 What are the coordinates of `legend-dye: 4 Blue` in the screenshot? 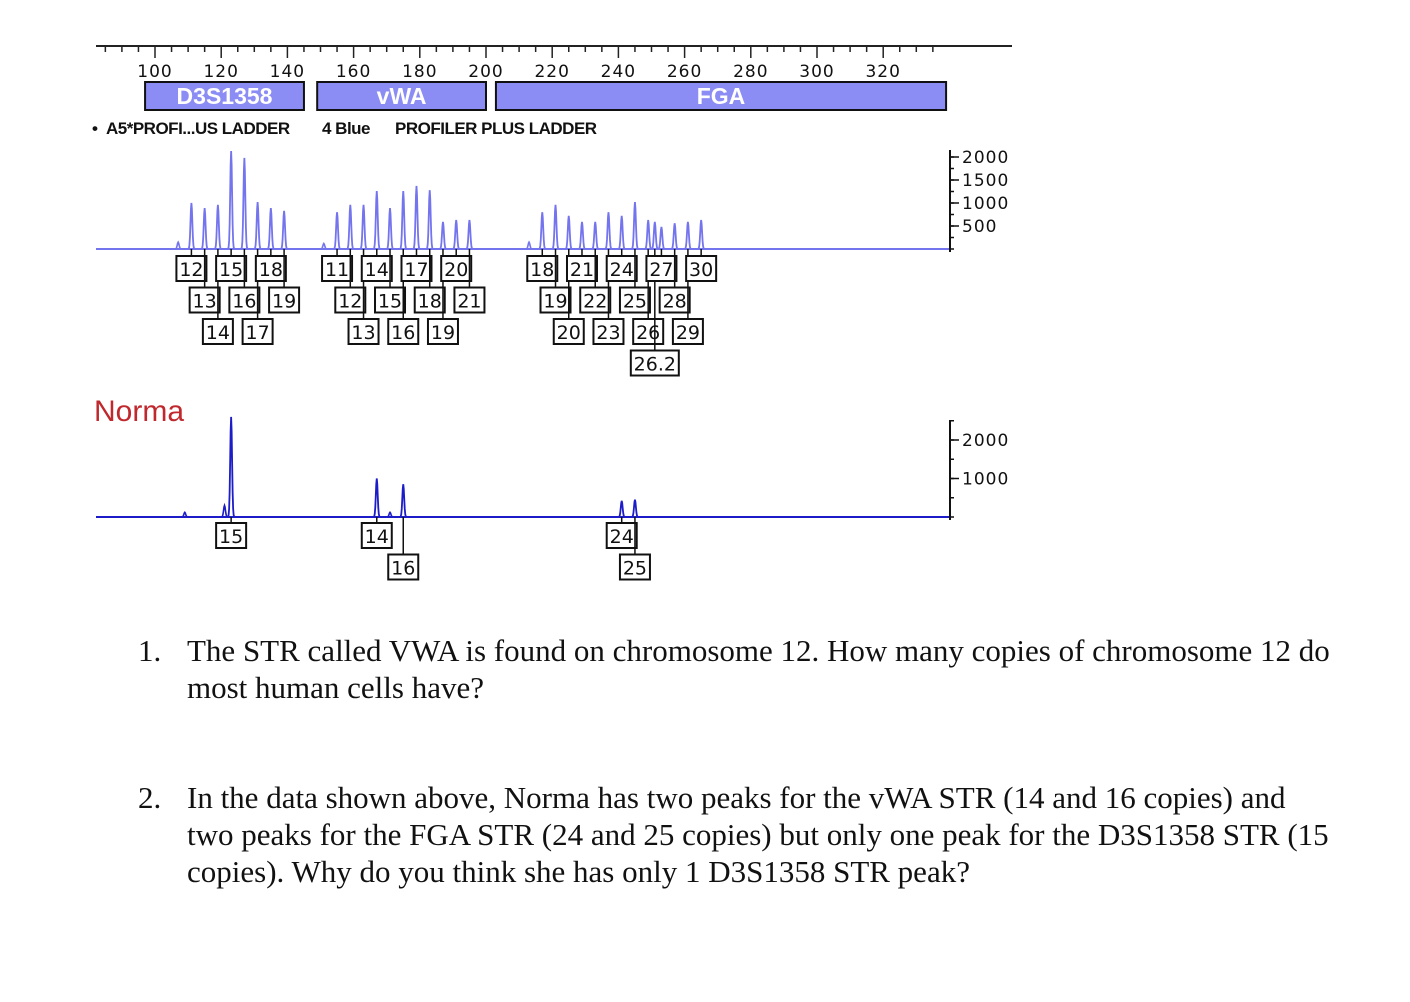 It's located at (346, 128).